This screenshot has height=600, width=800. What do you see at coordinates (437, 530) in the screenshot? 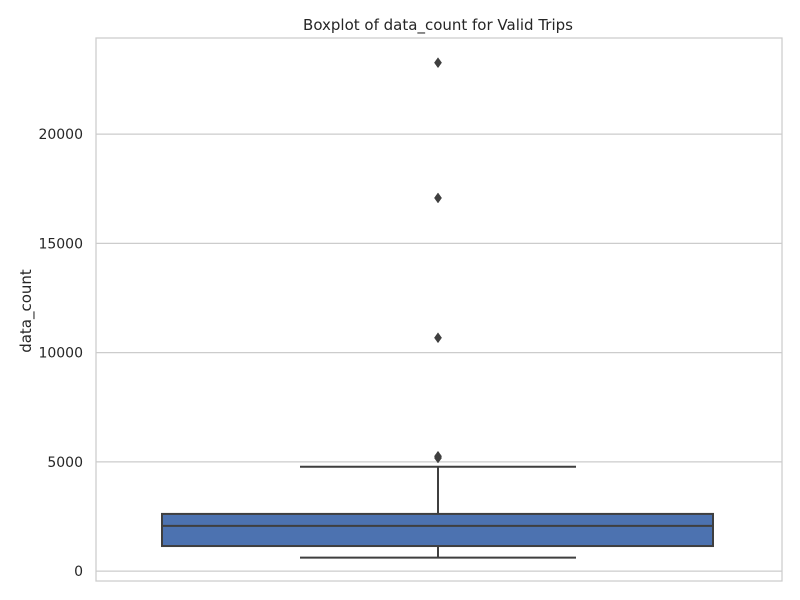
I see `iqr-box` at bounding box center [437, 530].